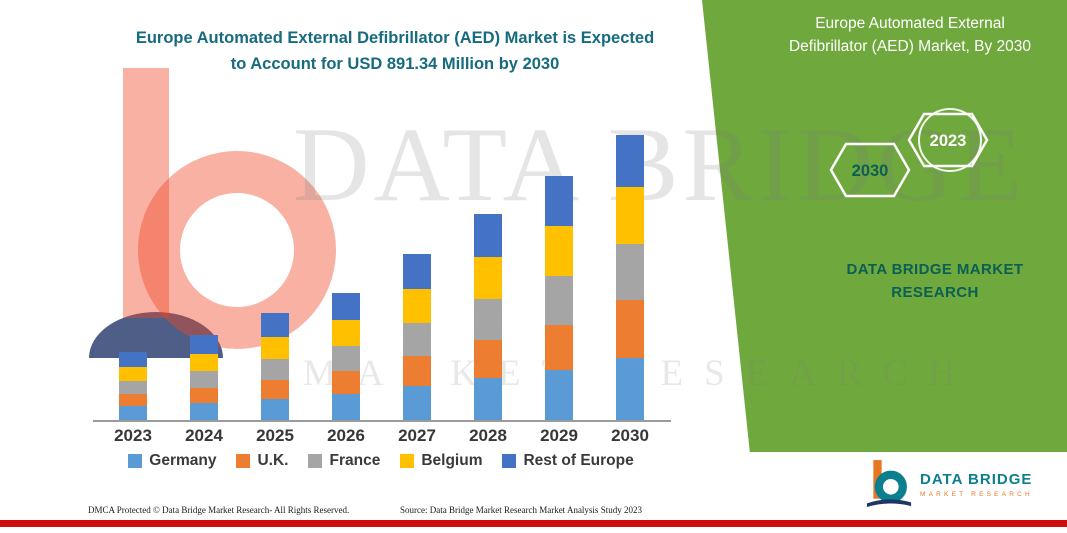 The image size is (1067, 533). What do you see at coordinates (976, 479) in the screenshot?
I see `logo-name: DATA BRIDGE` at bounding box center [976, 479].